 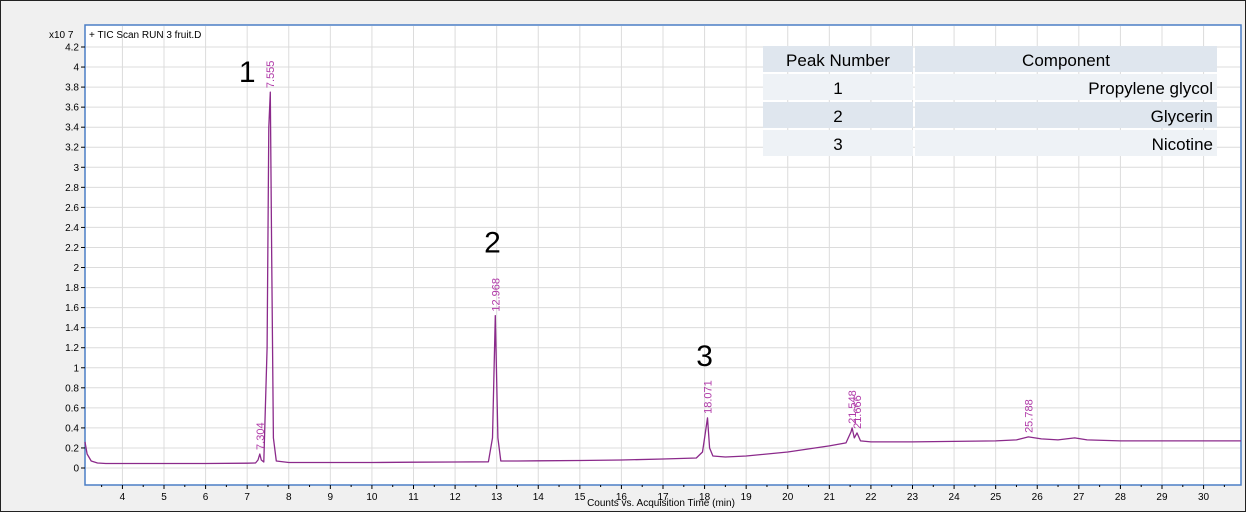 What do you see at coordinates (853, 407) in the screenshot?
I see `peak-retention-label: 21.548` at bounding box center [853, 407].